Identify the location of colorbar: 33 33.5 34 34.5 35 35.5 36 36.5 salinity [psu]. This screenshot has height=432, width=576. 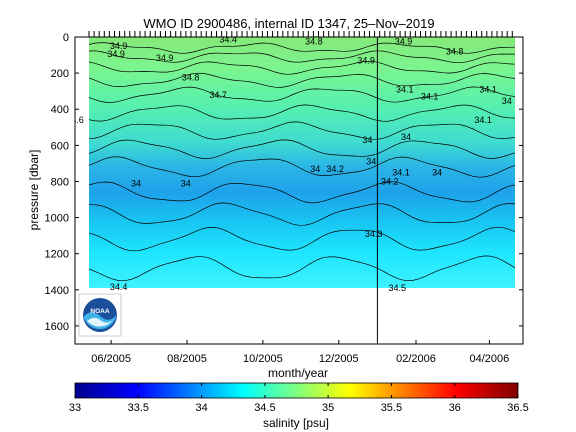
(299, 406).